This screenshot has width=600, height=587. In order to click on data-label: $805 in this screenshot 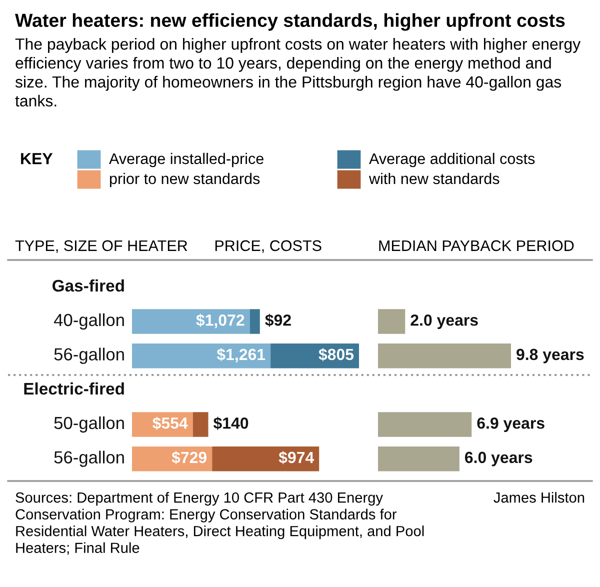, I will do `click(336, 355)`.